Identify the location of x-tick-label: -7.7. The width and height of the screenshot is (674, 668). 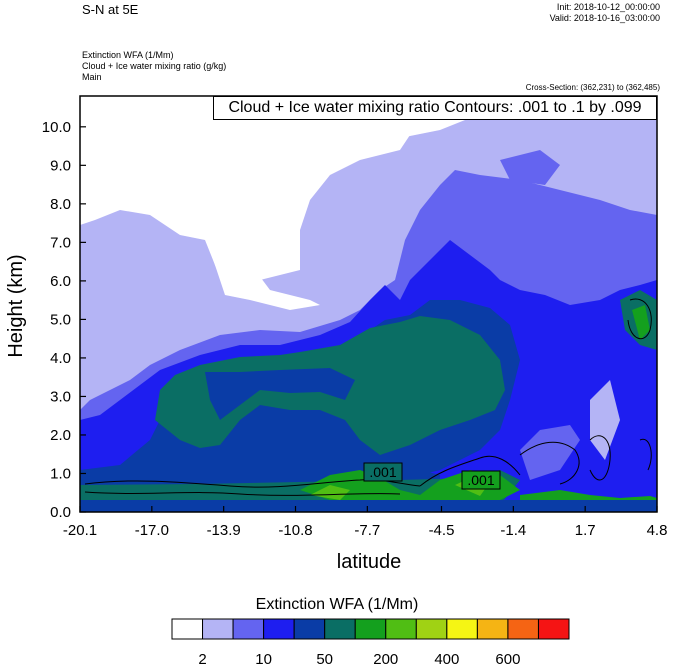
(367, 530).